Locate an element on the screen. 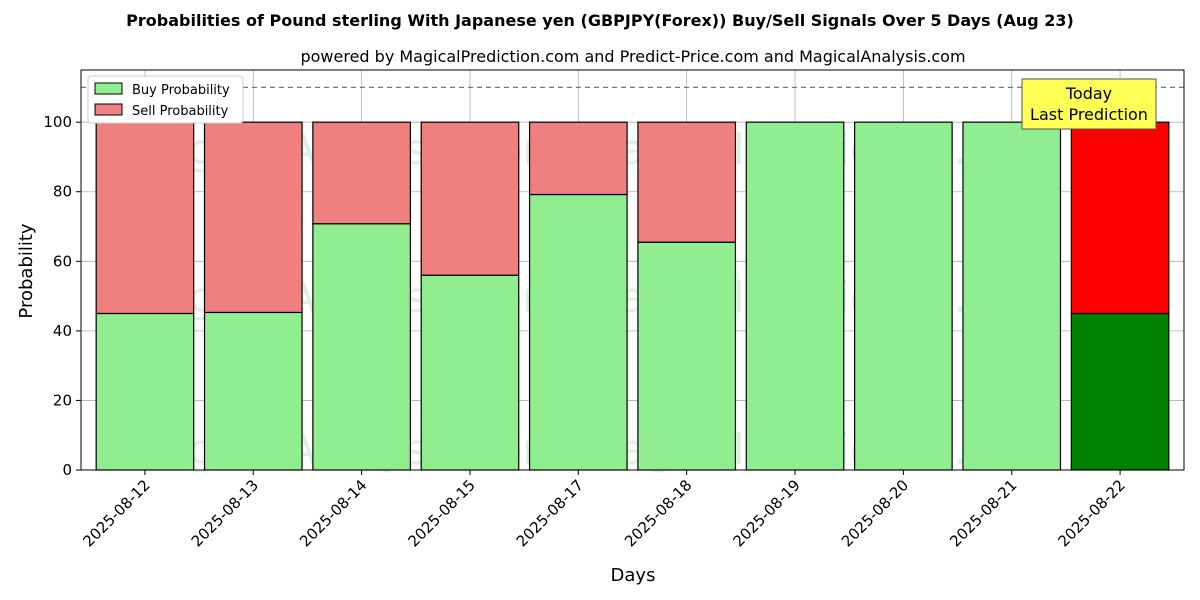  annotation-line2: Last Prediction is located at coordinates (1089, 114).